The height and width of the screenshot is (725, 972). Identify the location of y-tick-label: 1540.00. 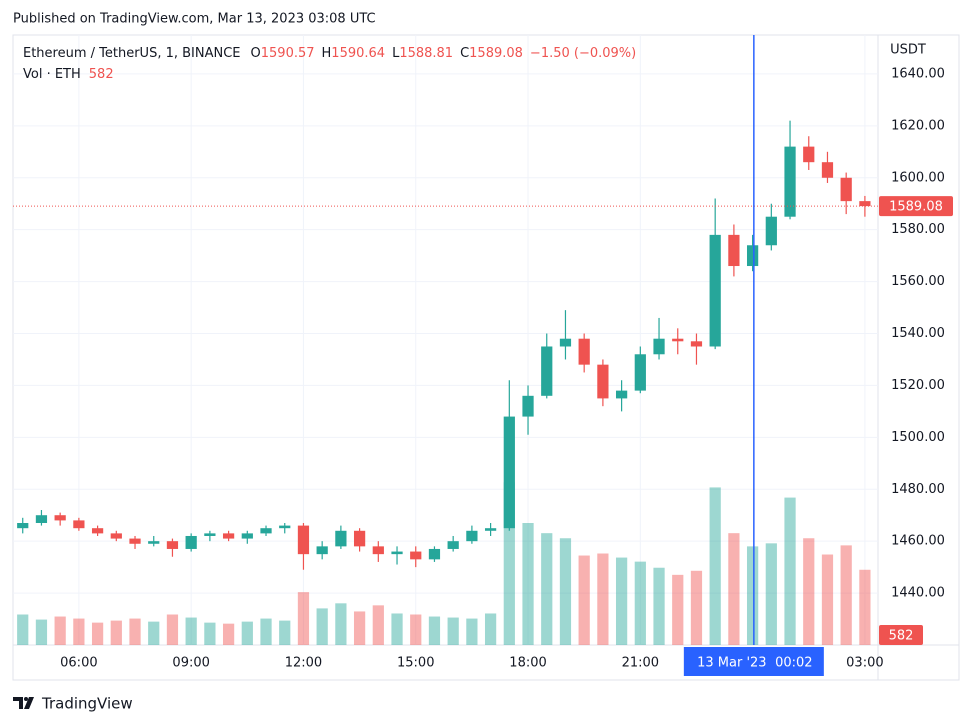
(918, 333).